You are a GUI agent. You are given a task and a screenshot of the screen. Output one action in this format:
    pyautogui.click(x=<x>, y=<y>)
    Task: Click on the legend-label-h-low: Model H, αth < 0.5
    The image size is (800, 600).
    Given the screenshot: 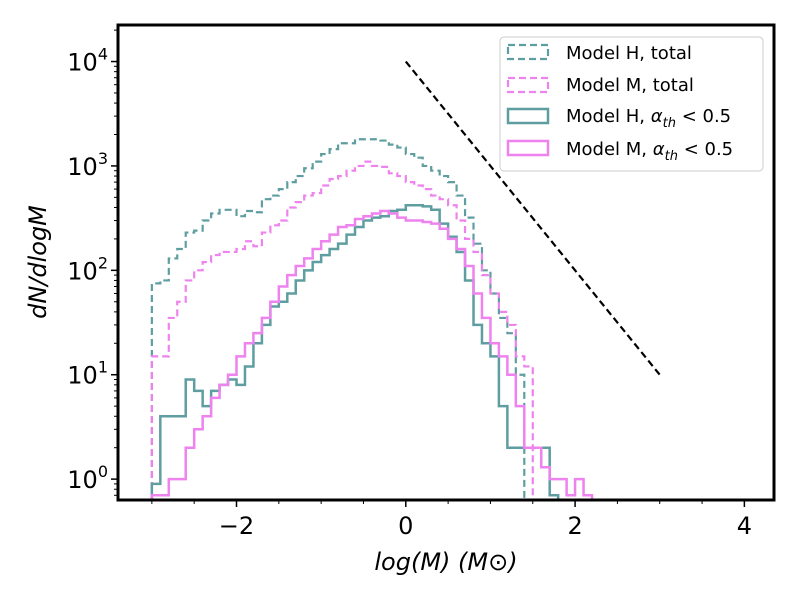 What is the action you would take?
    pyautogui.click(x=648, y=118)
    